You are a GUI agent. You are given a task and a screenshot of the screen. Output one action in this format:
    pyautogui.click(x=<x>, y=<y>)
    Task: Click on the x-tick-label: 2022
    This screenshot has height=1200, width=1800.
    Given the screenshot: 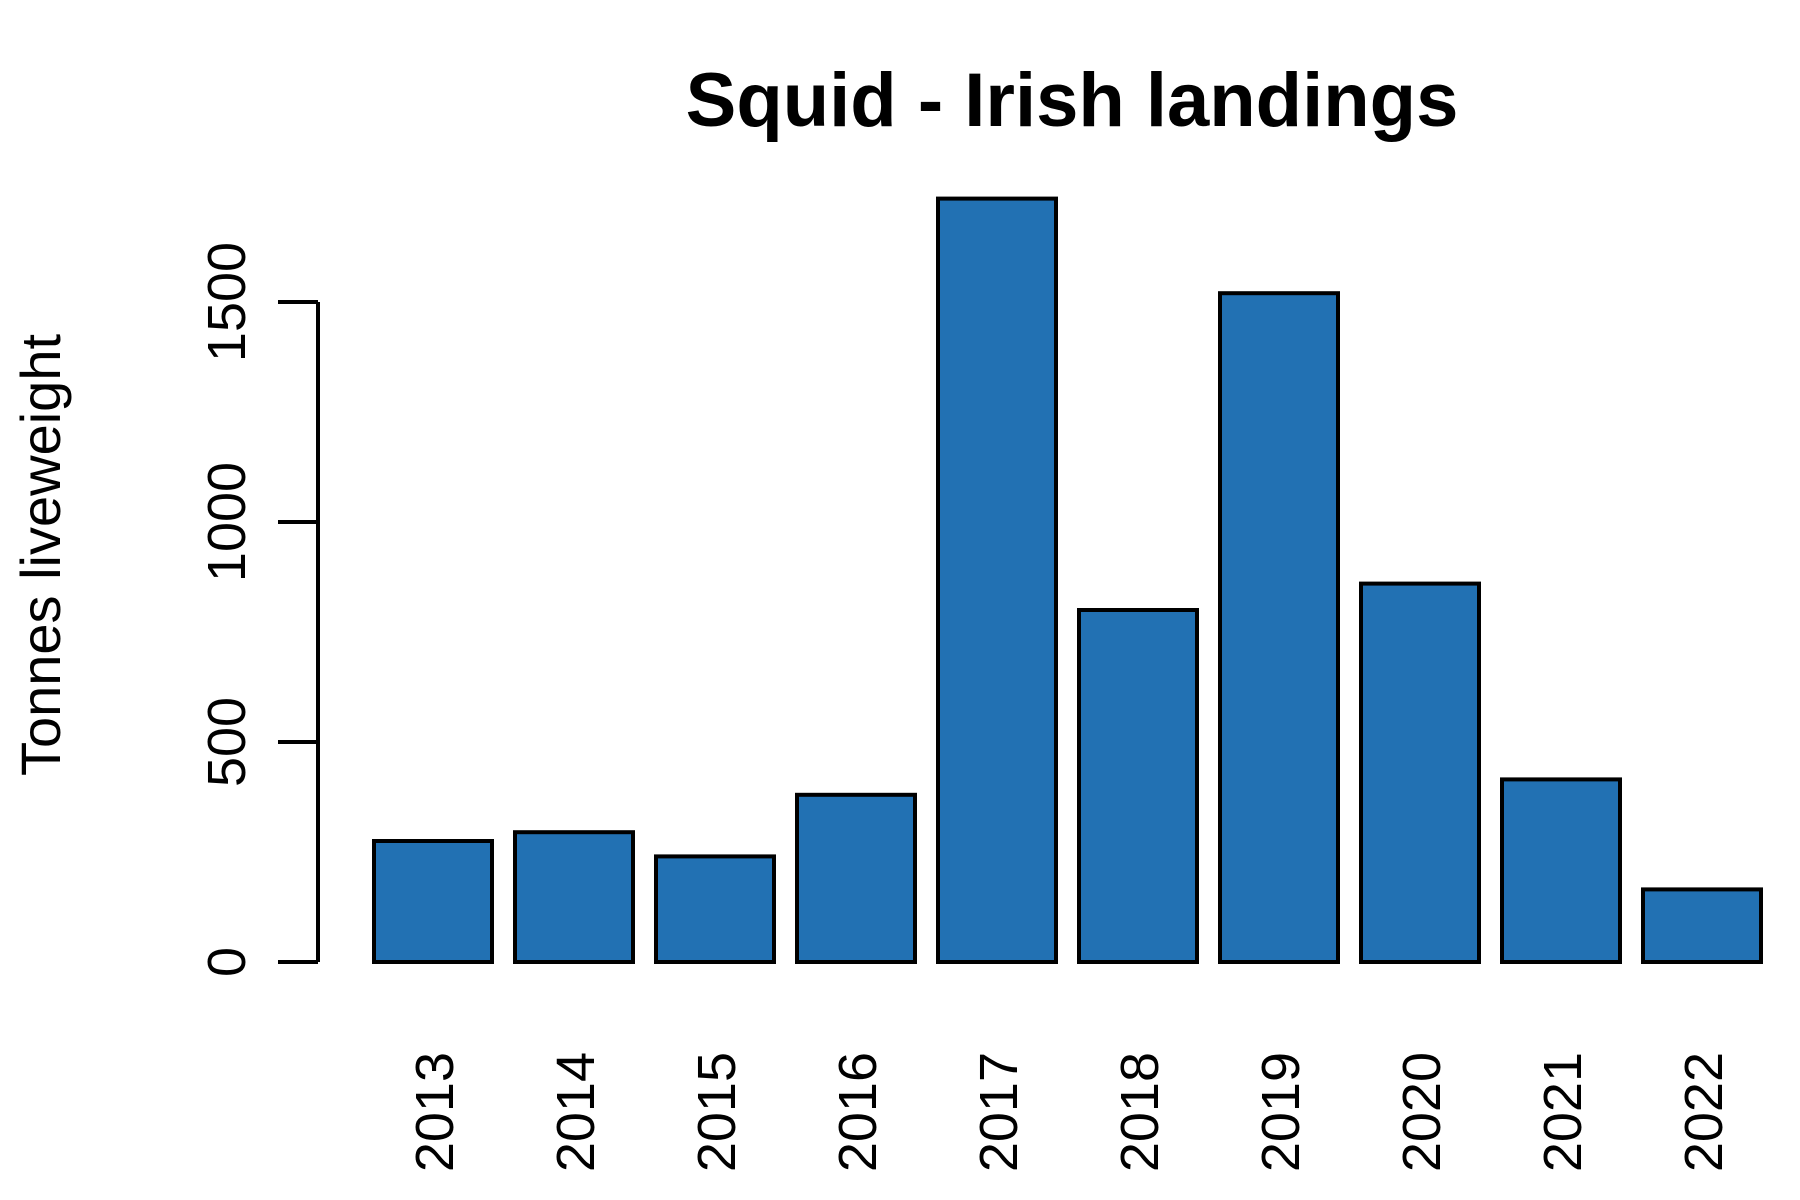 What is the action you would take?
    pyautogui.click(x=1704, y=1112)
    